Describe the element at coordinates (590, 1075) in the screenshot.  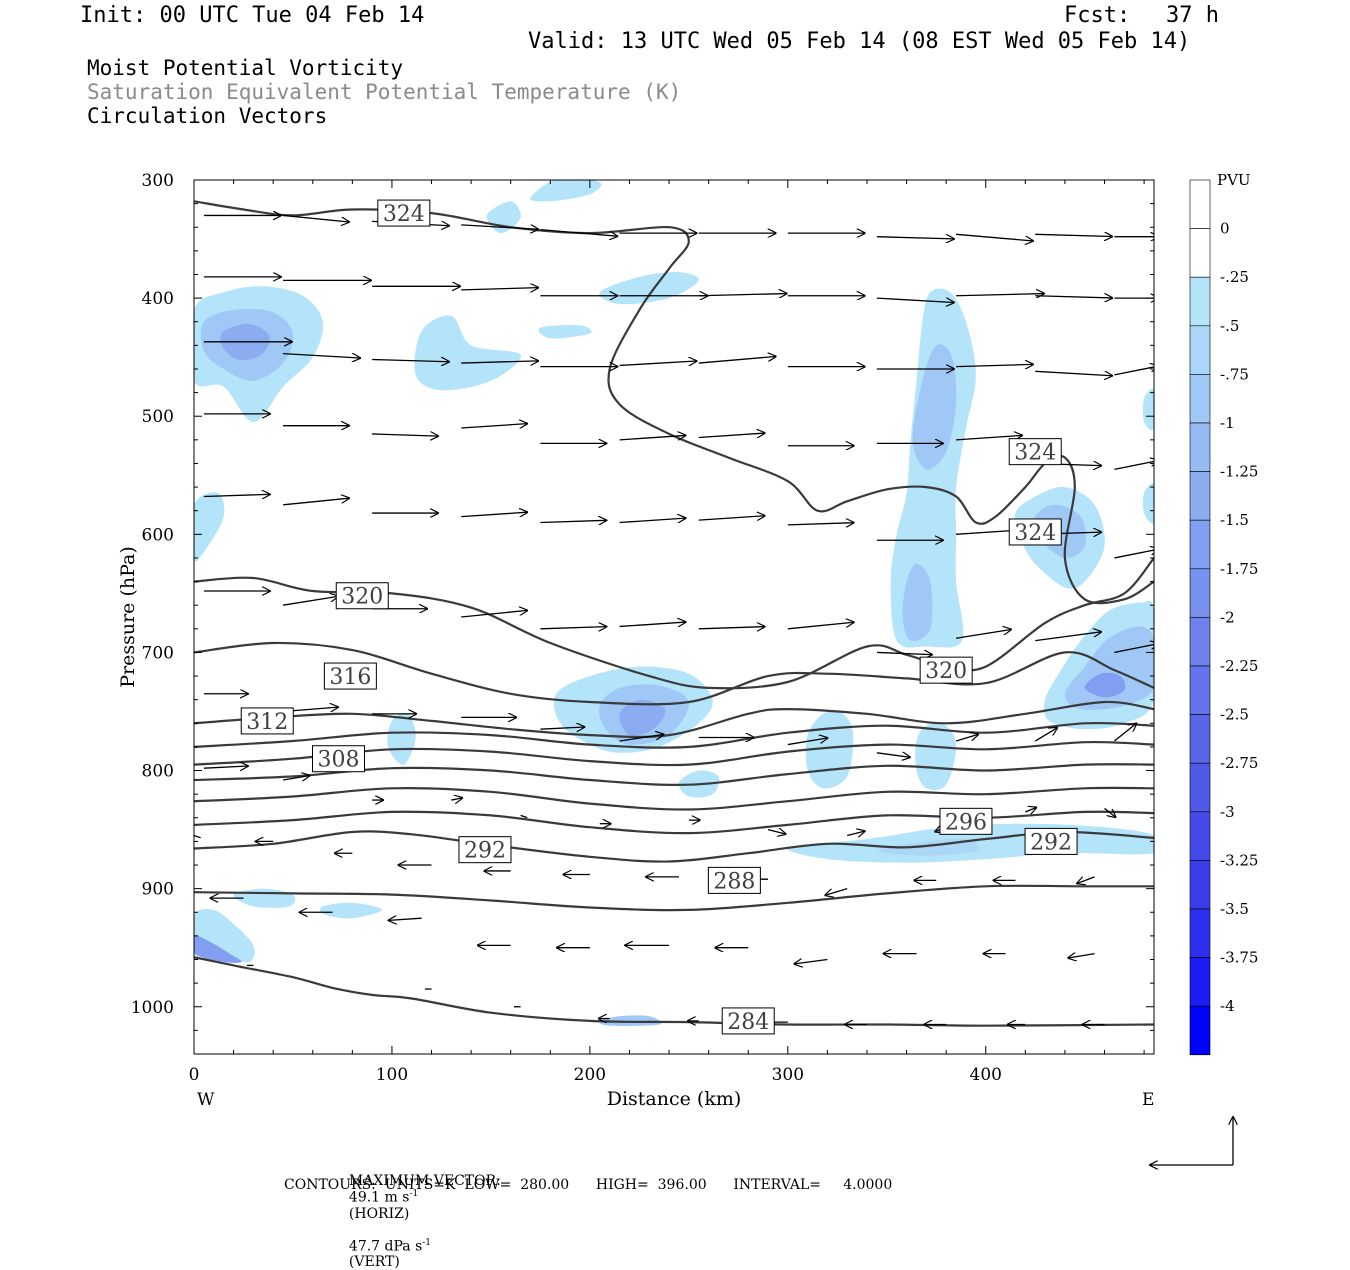
I see `x-tick-label: 200` at that location.